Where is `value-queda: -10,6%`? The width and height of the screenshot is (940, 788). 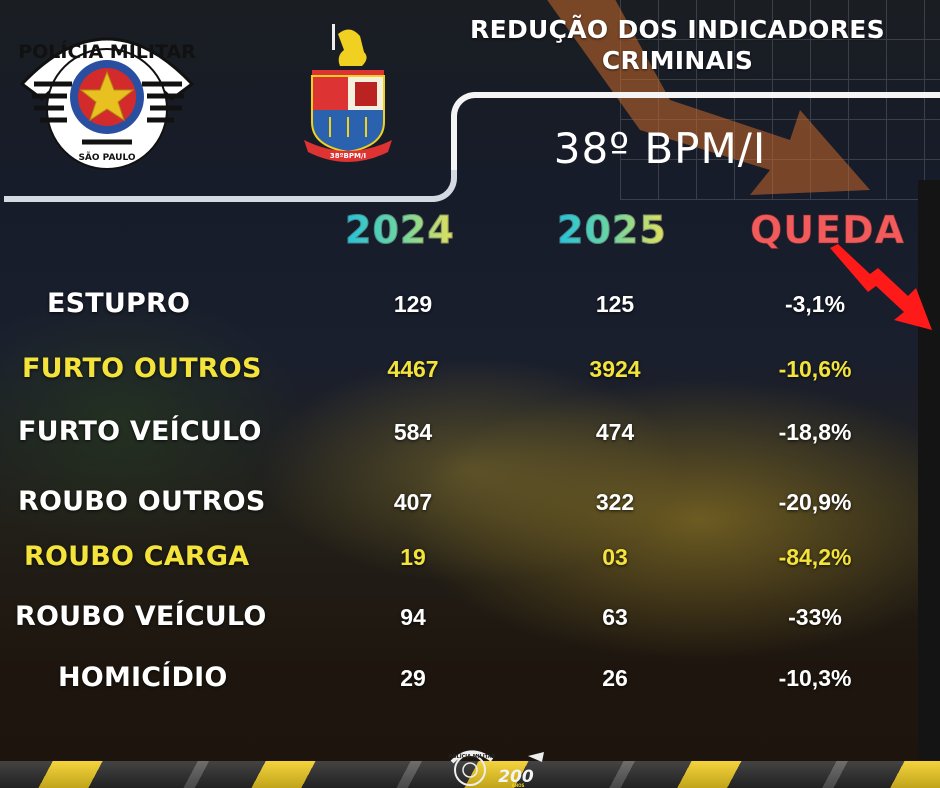 value-queda: -10,6% is located at coordinates (815, 369).